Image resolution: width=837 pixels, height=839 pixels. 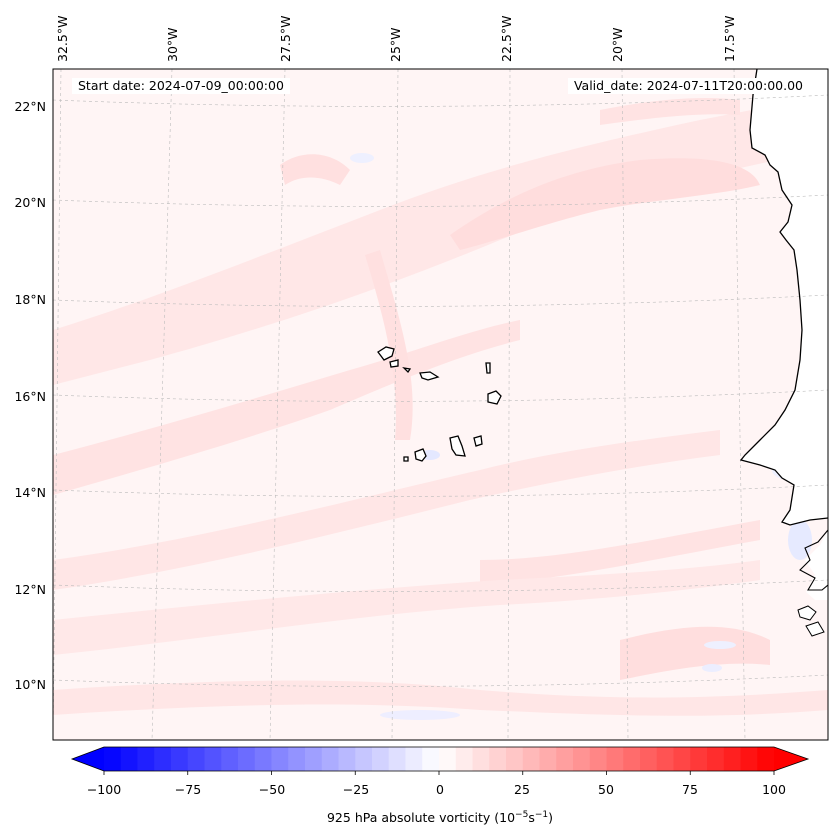 What do you see at coordinates (440, 817) in the screenshot?
I see `colorbar-label: 925 hPa absolute vorticity (10−5s−1)` at bounding box center [440, 817].